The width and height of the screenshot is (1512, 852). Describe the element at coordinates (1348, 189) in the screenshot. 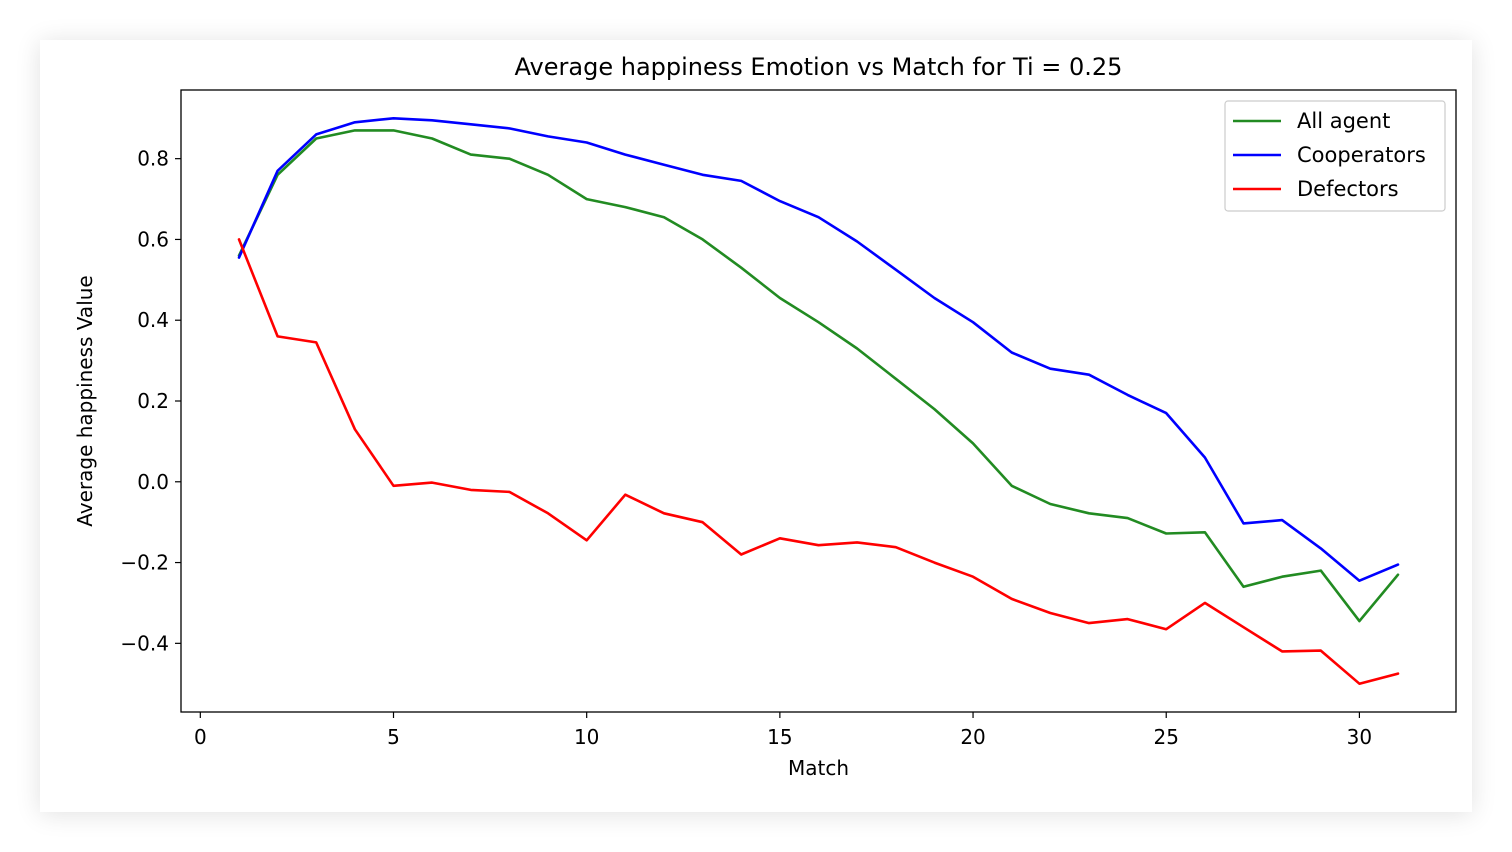

I see `legend-label: Defectors` at that location.